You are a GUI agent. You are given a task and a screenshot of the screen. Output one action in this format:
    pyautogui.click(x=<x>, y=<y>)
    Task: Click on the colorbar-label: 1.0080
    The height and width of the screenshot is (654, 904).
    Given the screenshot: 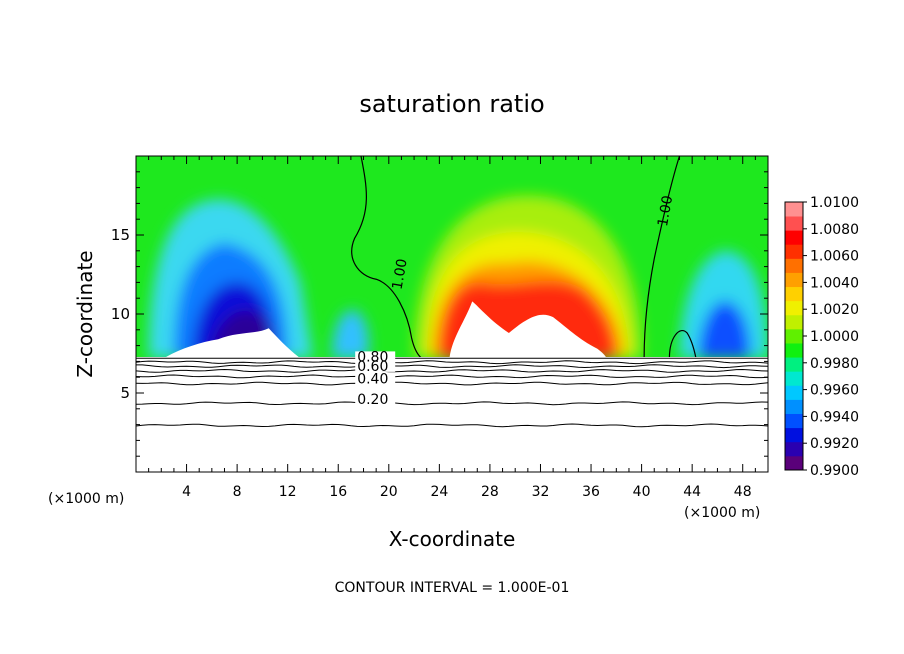 What is the action you would take?
    pyautogui.click(x=834, y=230)
    